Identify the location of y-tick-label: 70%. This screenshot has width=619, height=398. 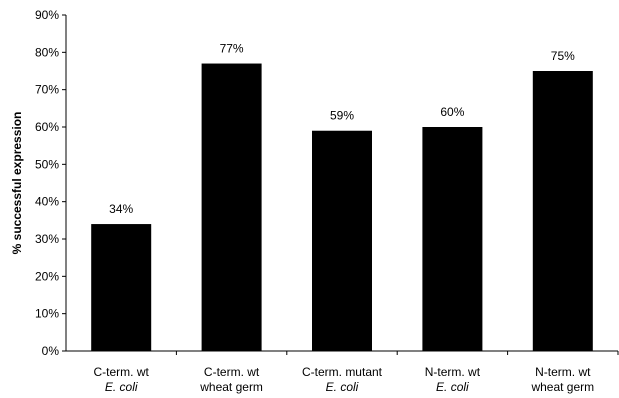
(47, 90).